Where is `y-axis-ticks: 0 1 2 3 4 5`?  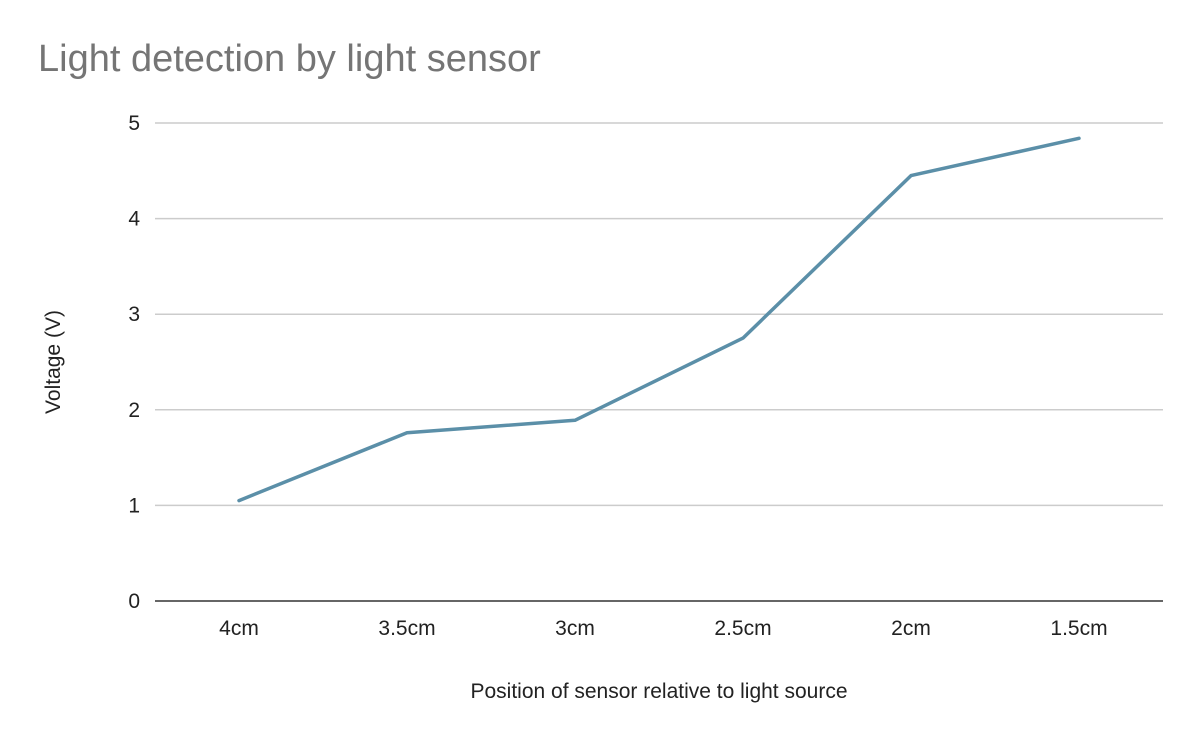
y-axis-ticks: 0 1 2 3 4 5 is located at coordinates (134, 362).